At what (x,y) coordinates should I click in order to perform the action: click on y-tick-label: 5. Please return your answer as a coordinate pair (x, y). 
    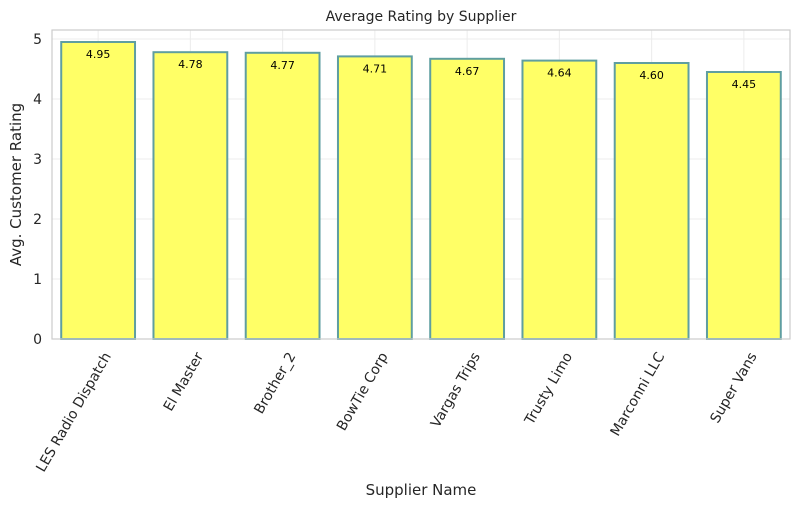
    Looking at the image, I should click on (37, 40).